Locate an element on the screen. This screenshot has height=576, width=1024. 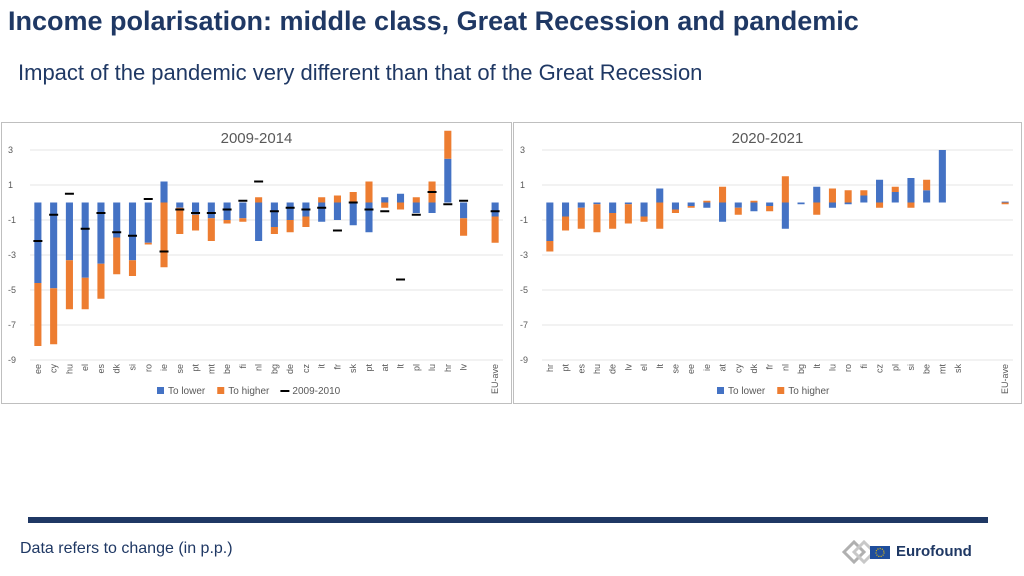
y-tick-label: -7 is located at coordinates (12, 325).